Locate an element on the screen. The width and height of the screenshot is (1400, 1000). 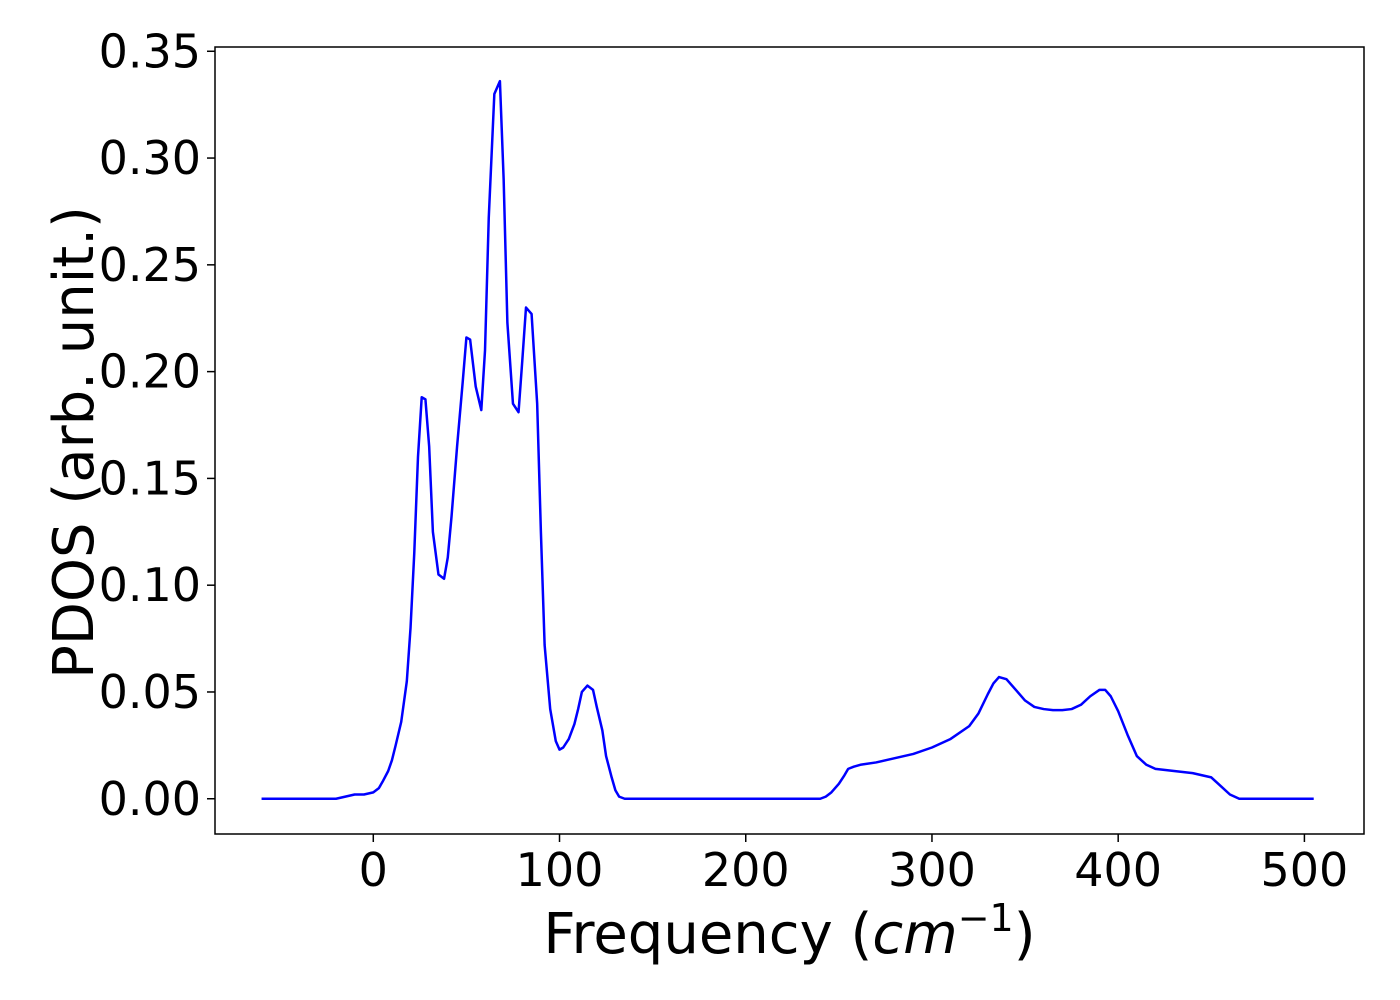
y-tick-label: 0.00 is located at coordinates (150, 799).